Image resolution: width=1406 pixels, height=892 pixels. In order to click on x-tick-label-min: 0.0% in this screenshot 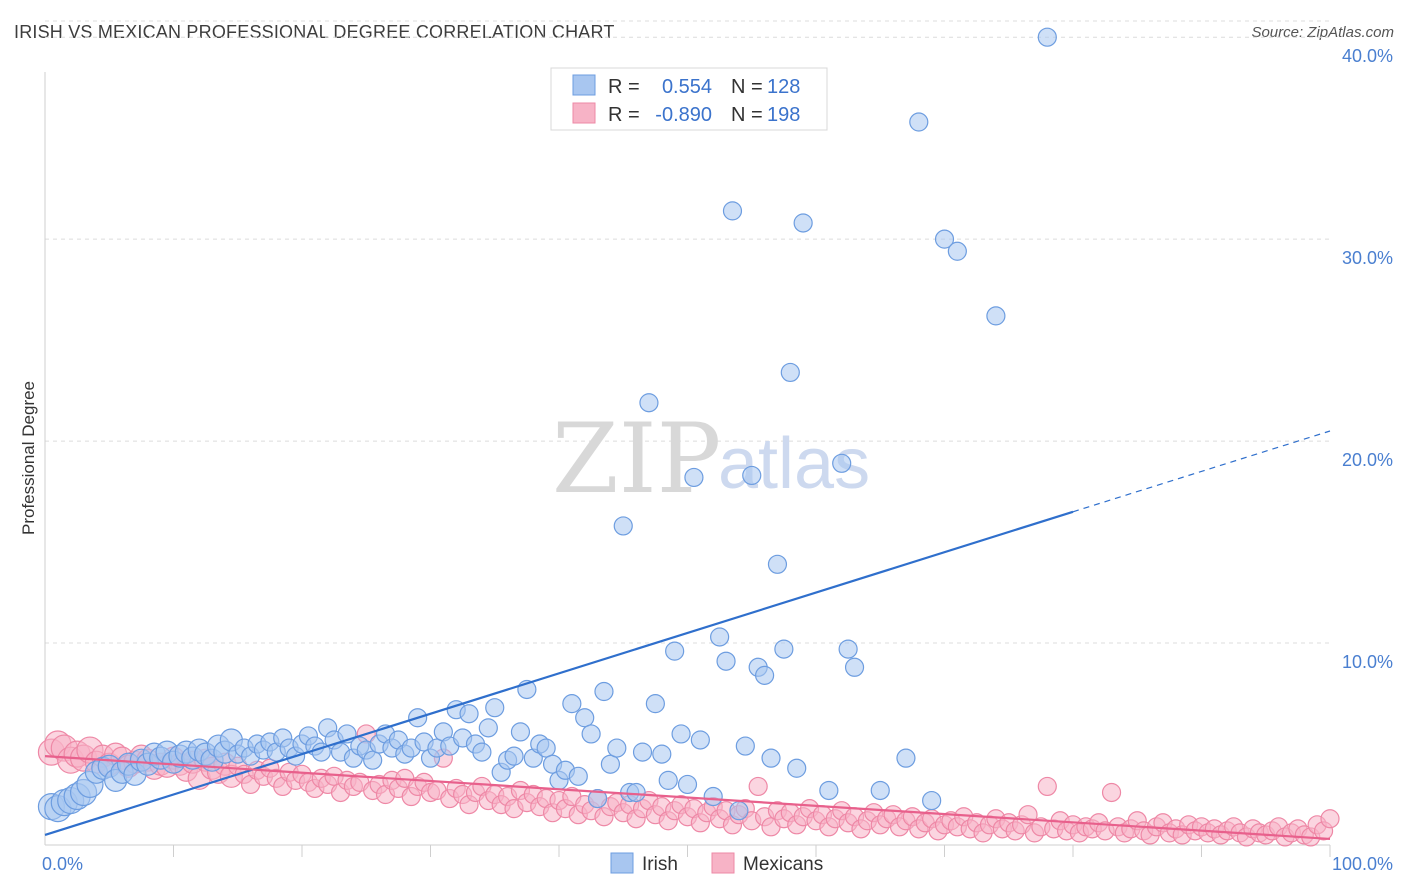, I will do `click(62, 864)`.